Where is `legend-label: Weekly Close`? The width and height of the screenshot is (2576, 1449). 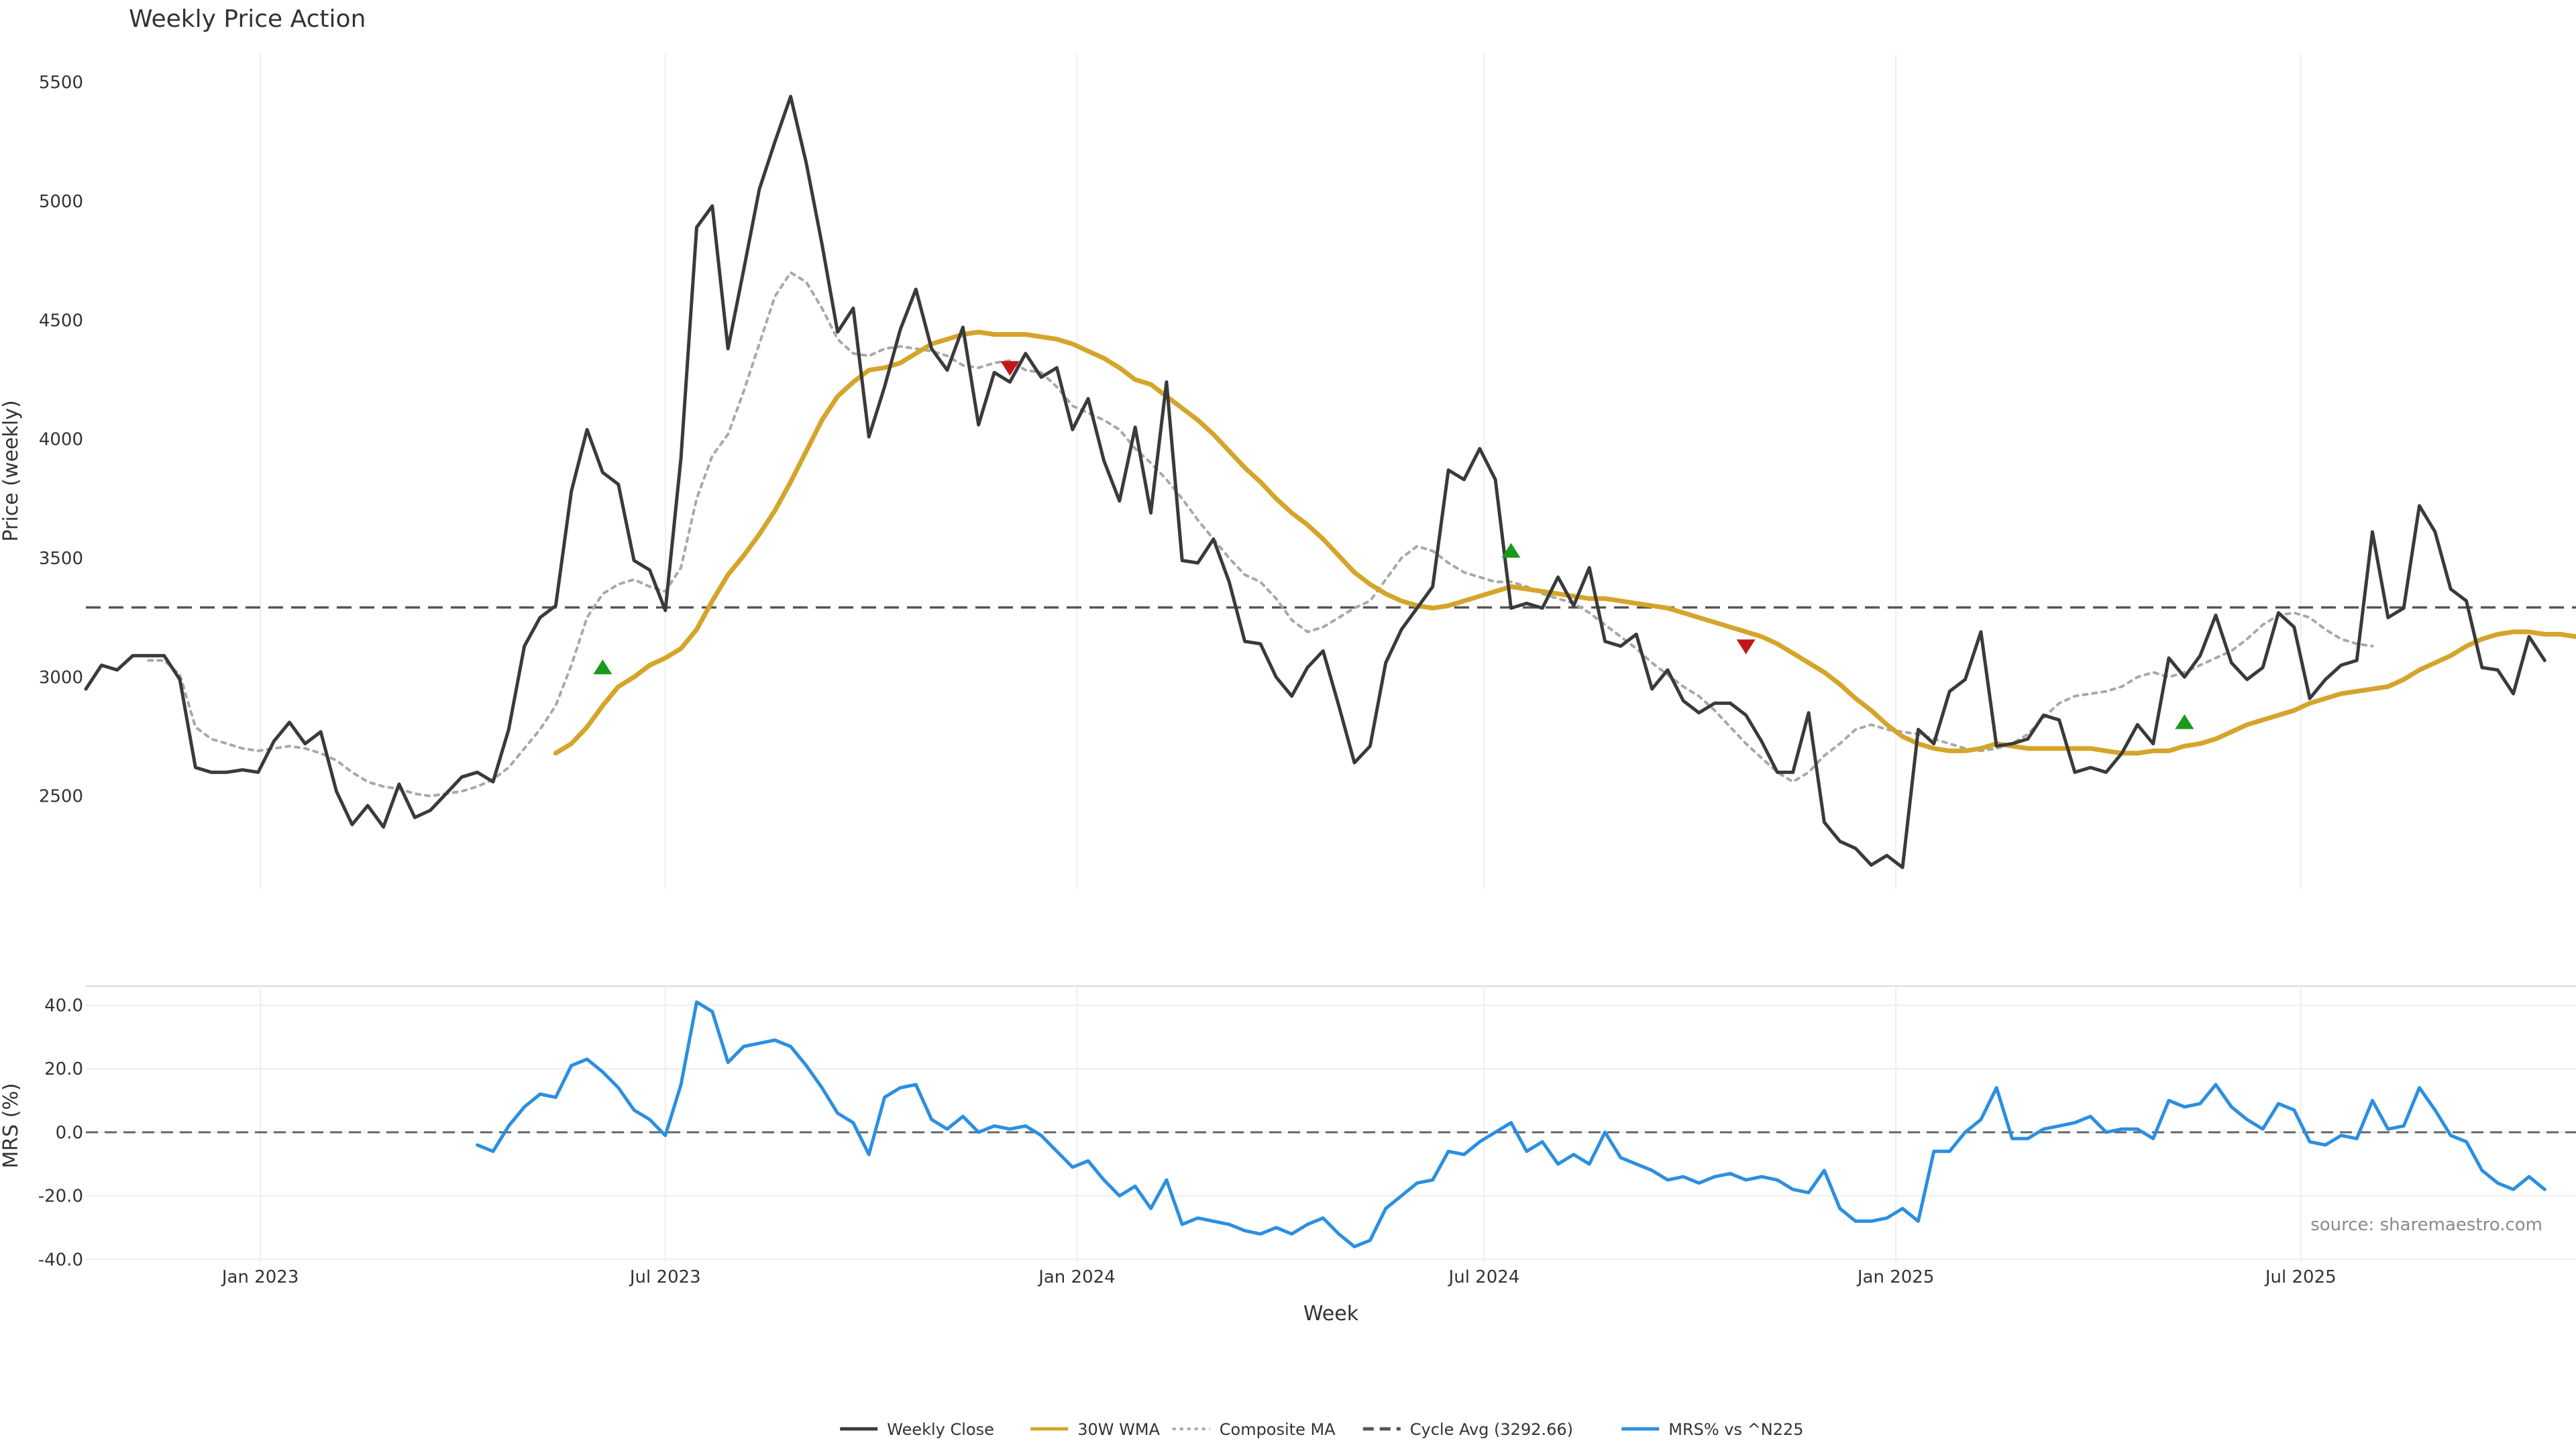 legend-label: Weekly Close is located at coordinates (940, 1429).